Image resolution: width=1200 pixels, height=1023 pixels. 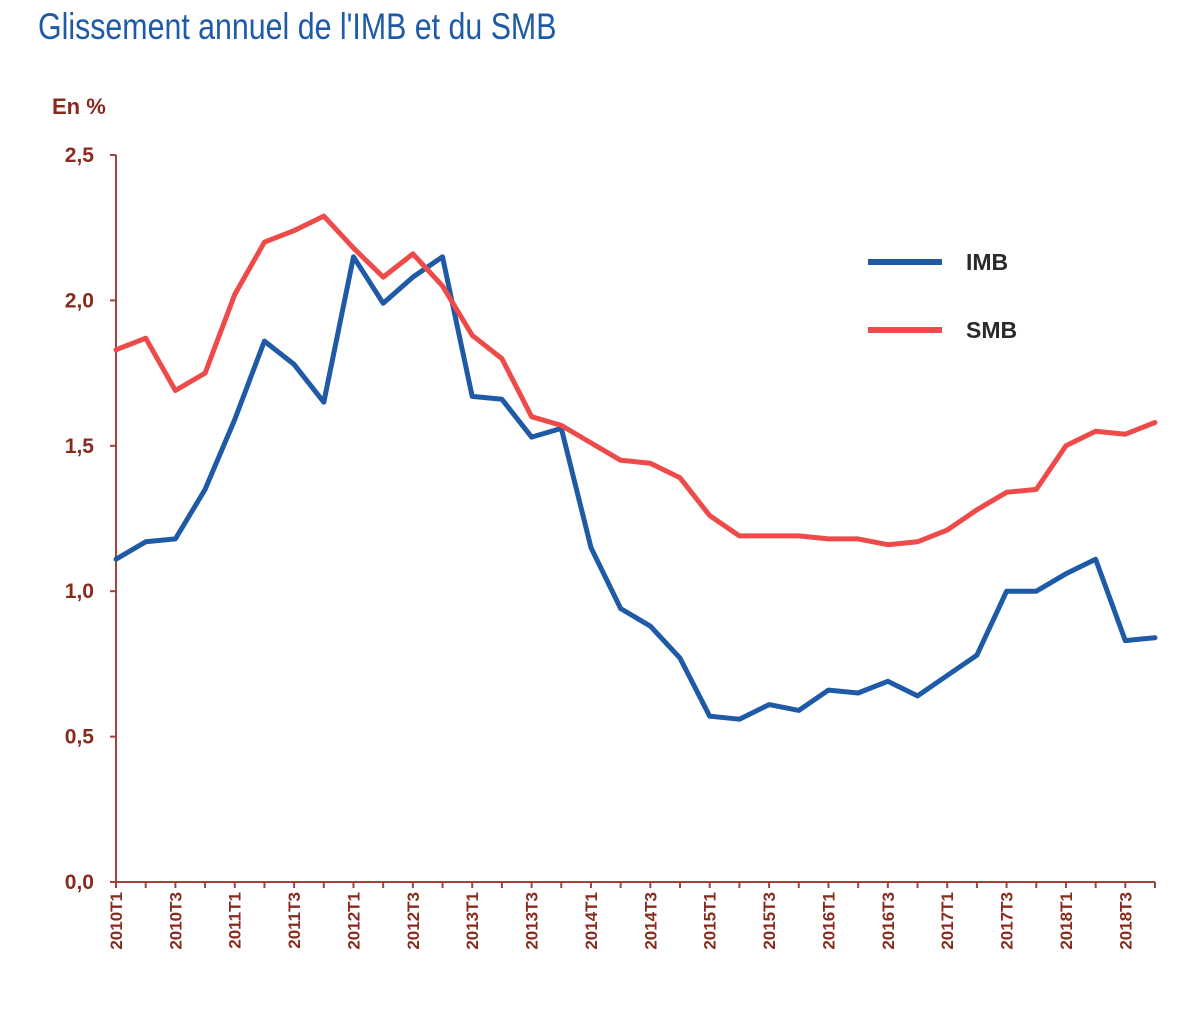 What do you see at coordinates (175, 921) in the screenshot?
I see `x-tick-label: 2010T3` at bounding box center [175, 921].